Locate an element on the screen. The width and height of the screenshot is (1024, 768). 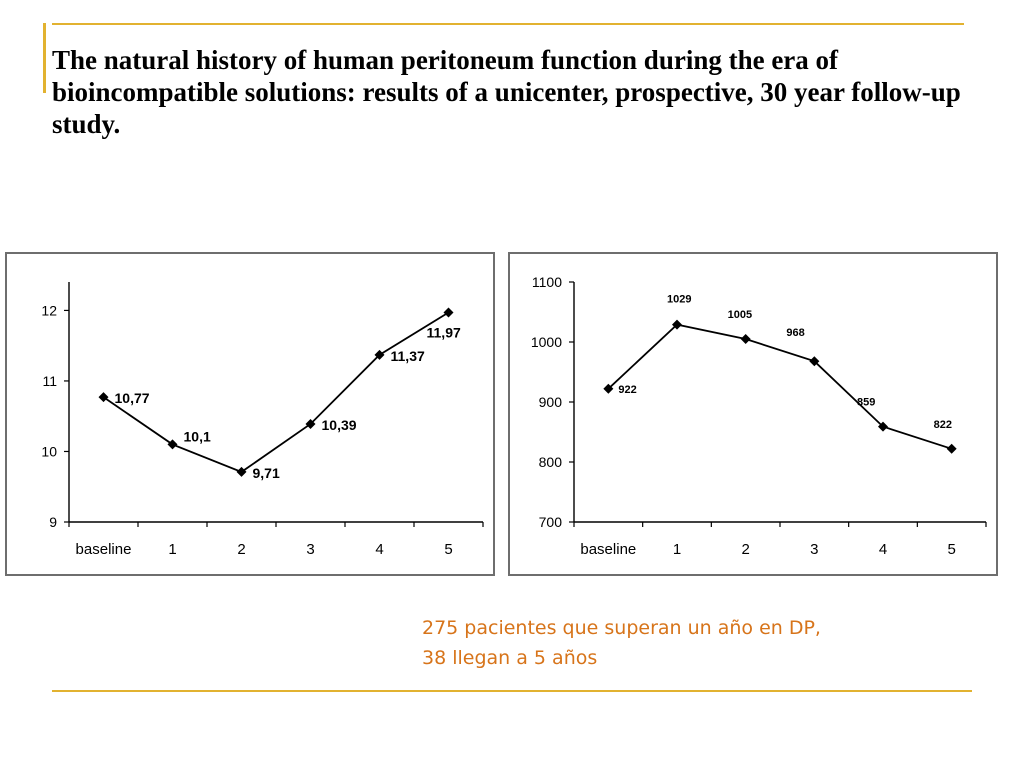
data-label: 859 is located at coordinates (866, 403).